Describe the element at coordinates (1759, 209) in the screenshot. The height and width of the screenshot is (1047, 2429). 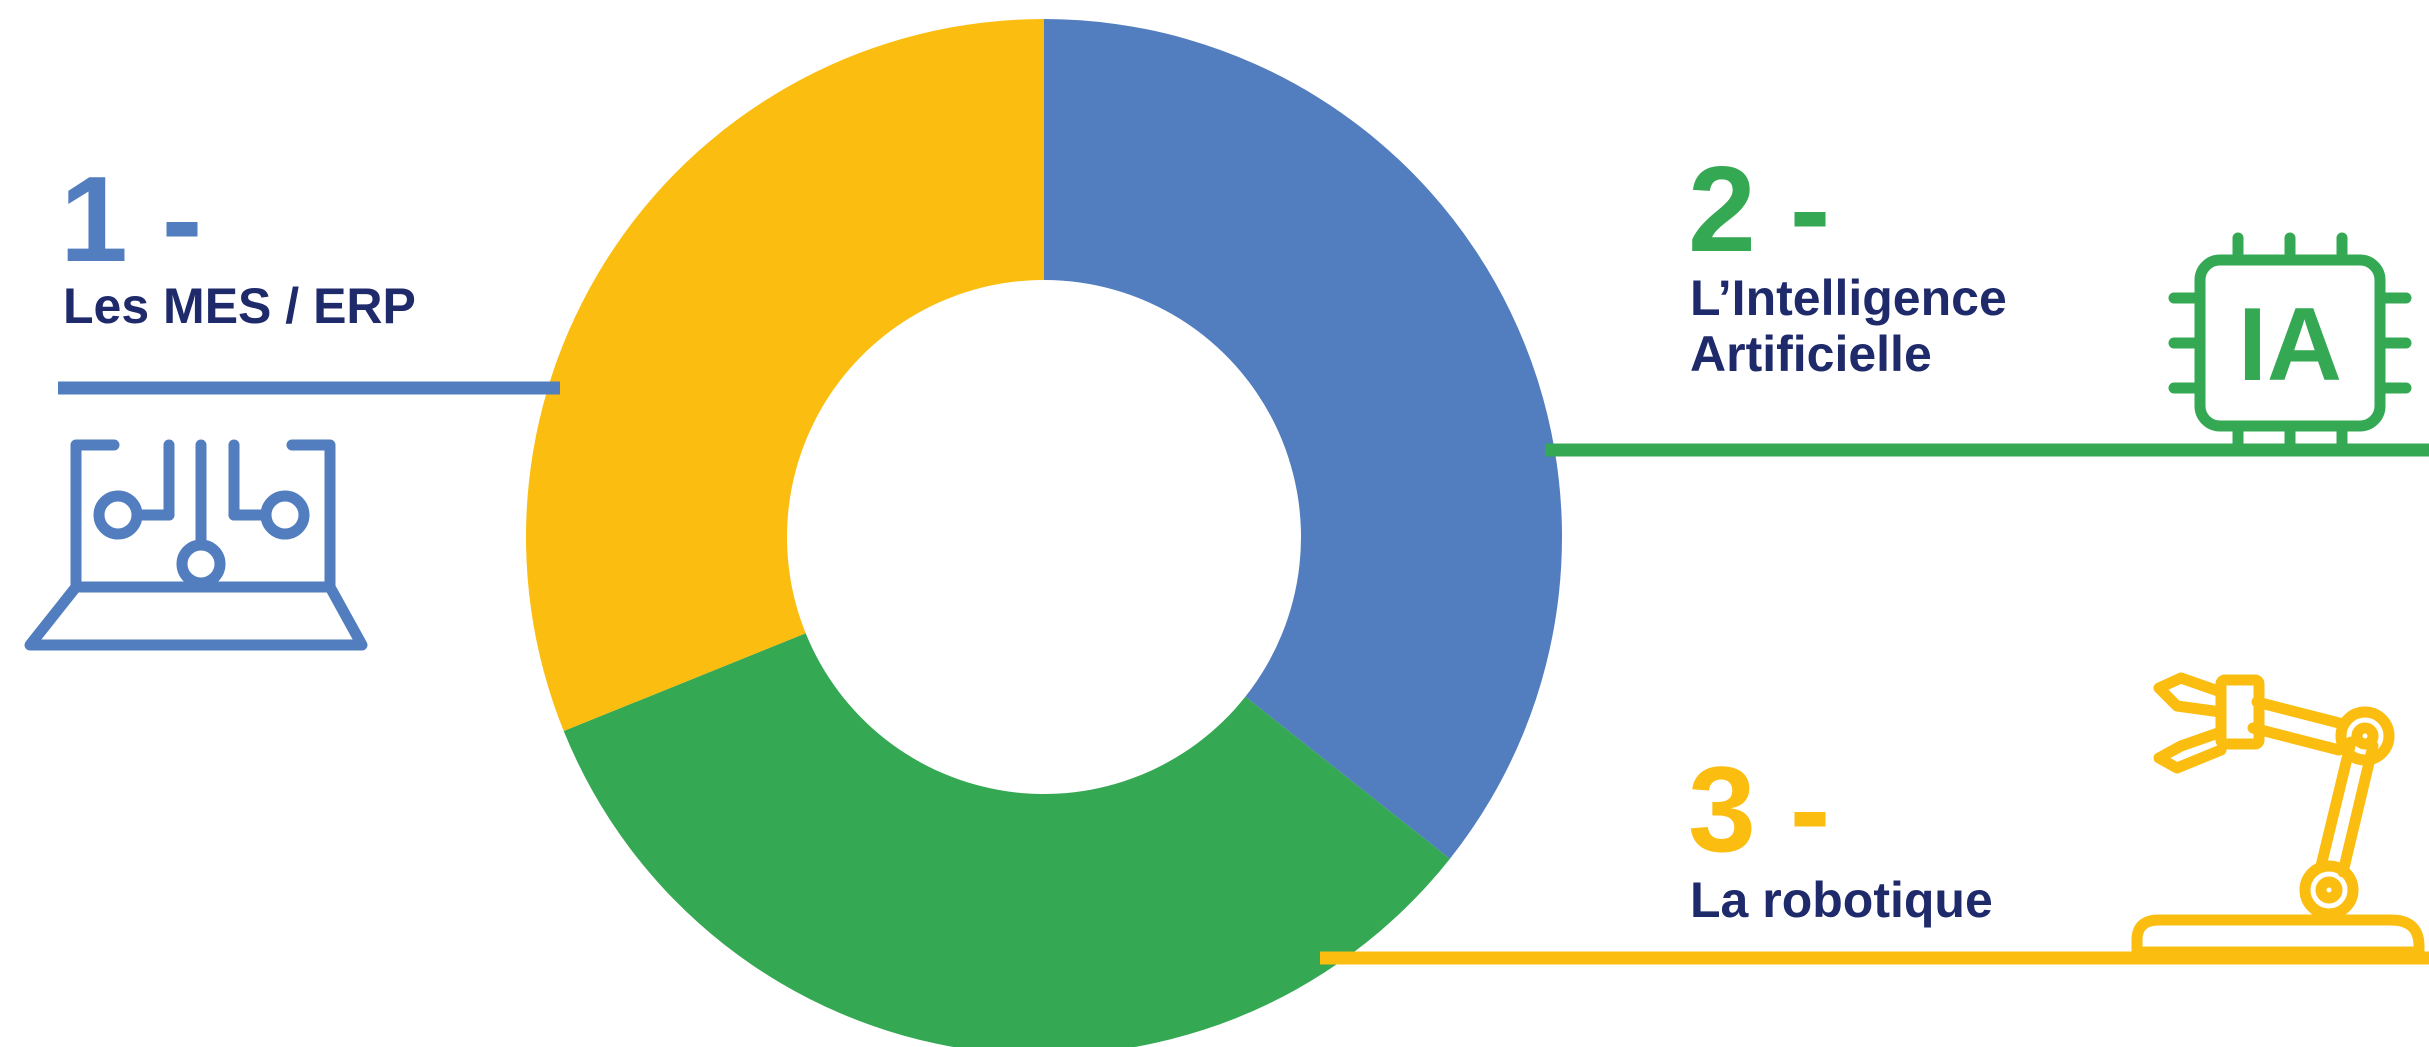
I see `item-number-ia: 2 -` at that location.